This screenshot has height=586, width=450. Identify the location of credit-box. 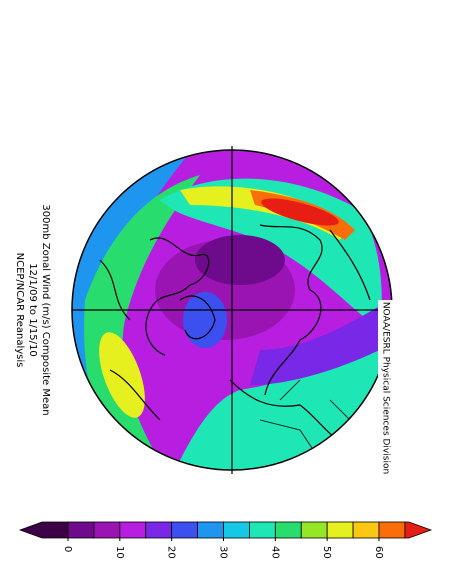
(386, 388).